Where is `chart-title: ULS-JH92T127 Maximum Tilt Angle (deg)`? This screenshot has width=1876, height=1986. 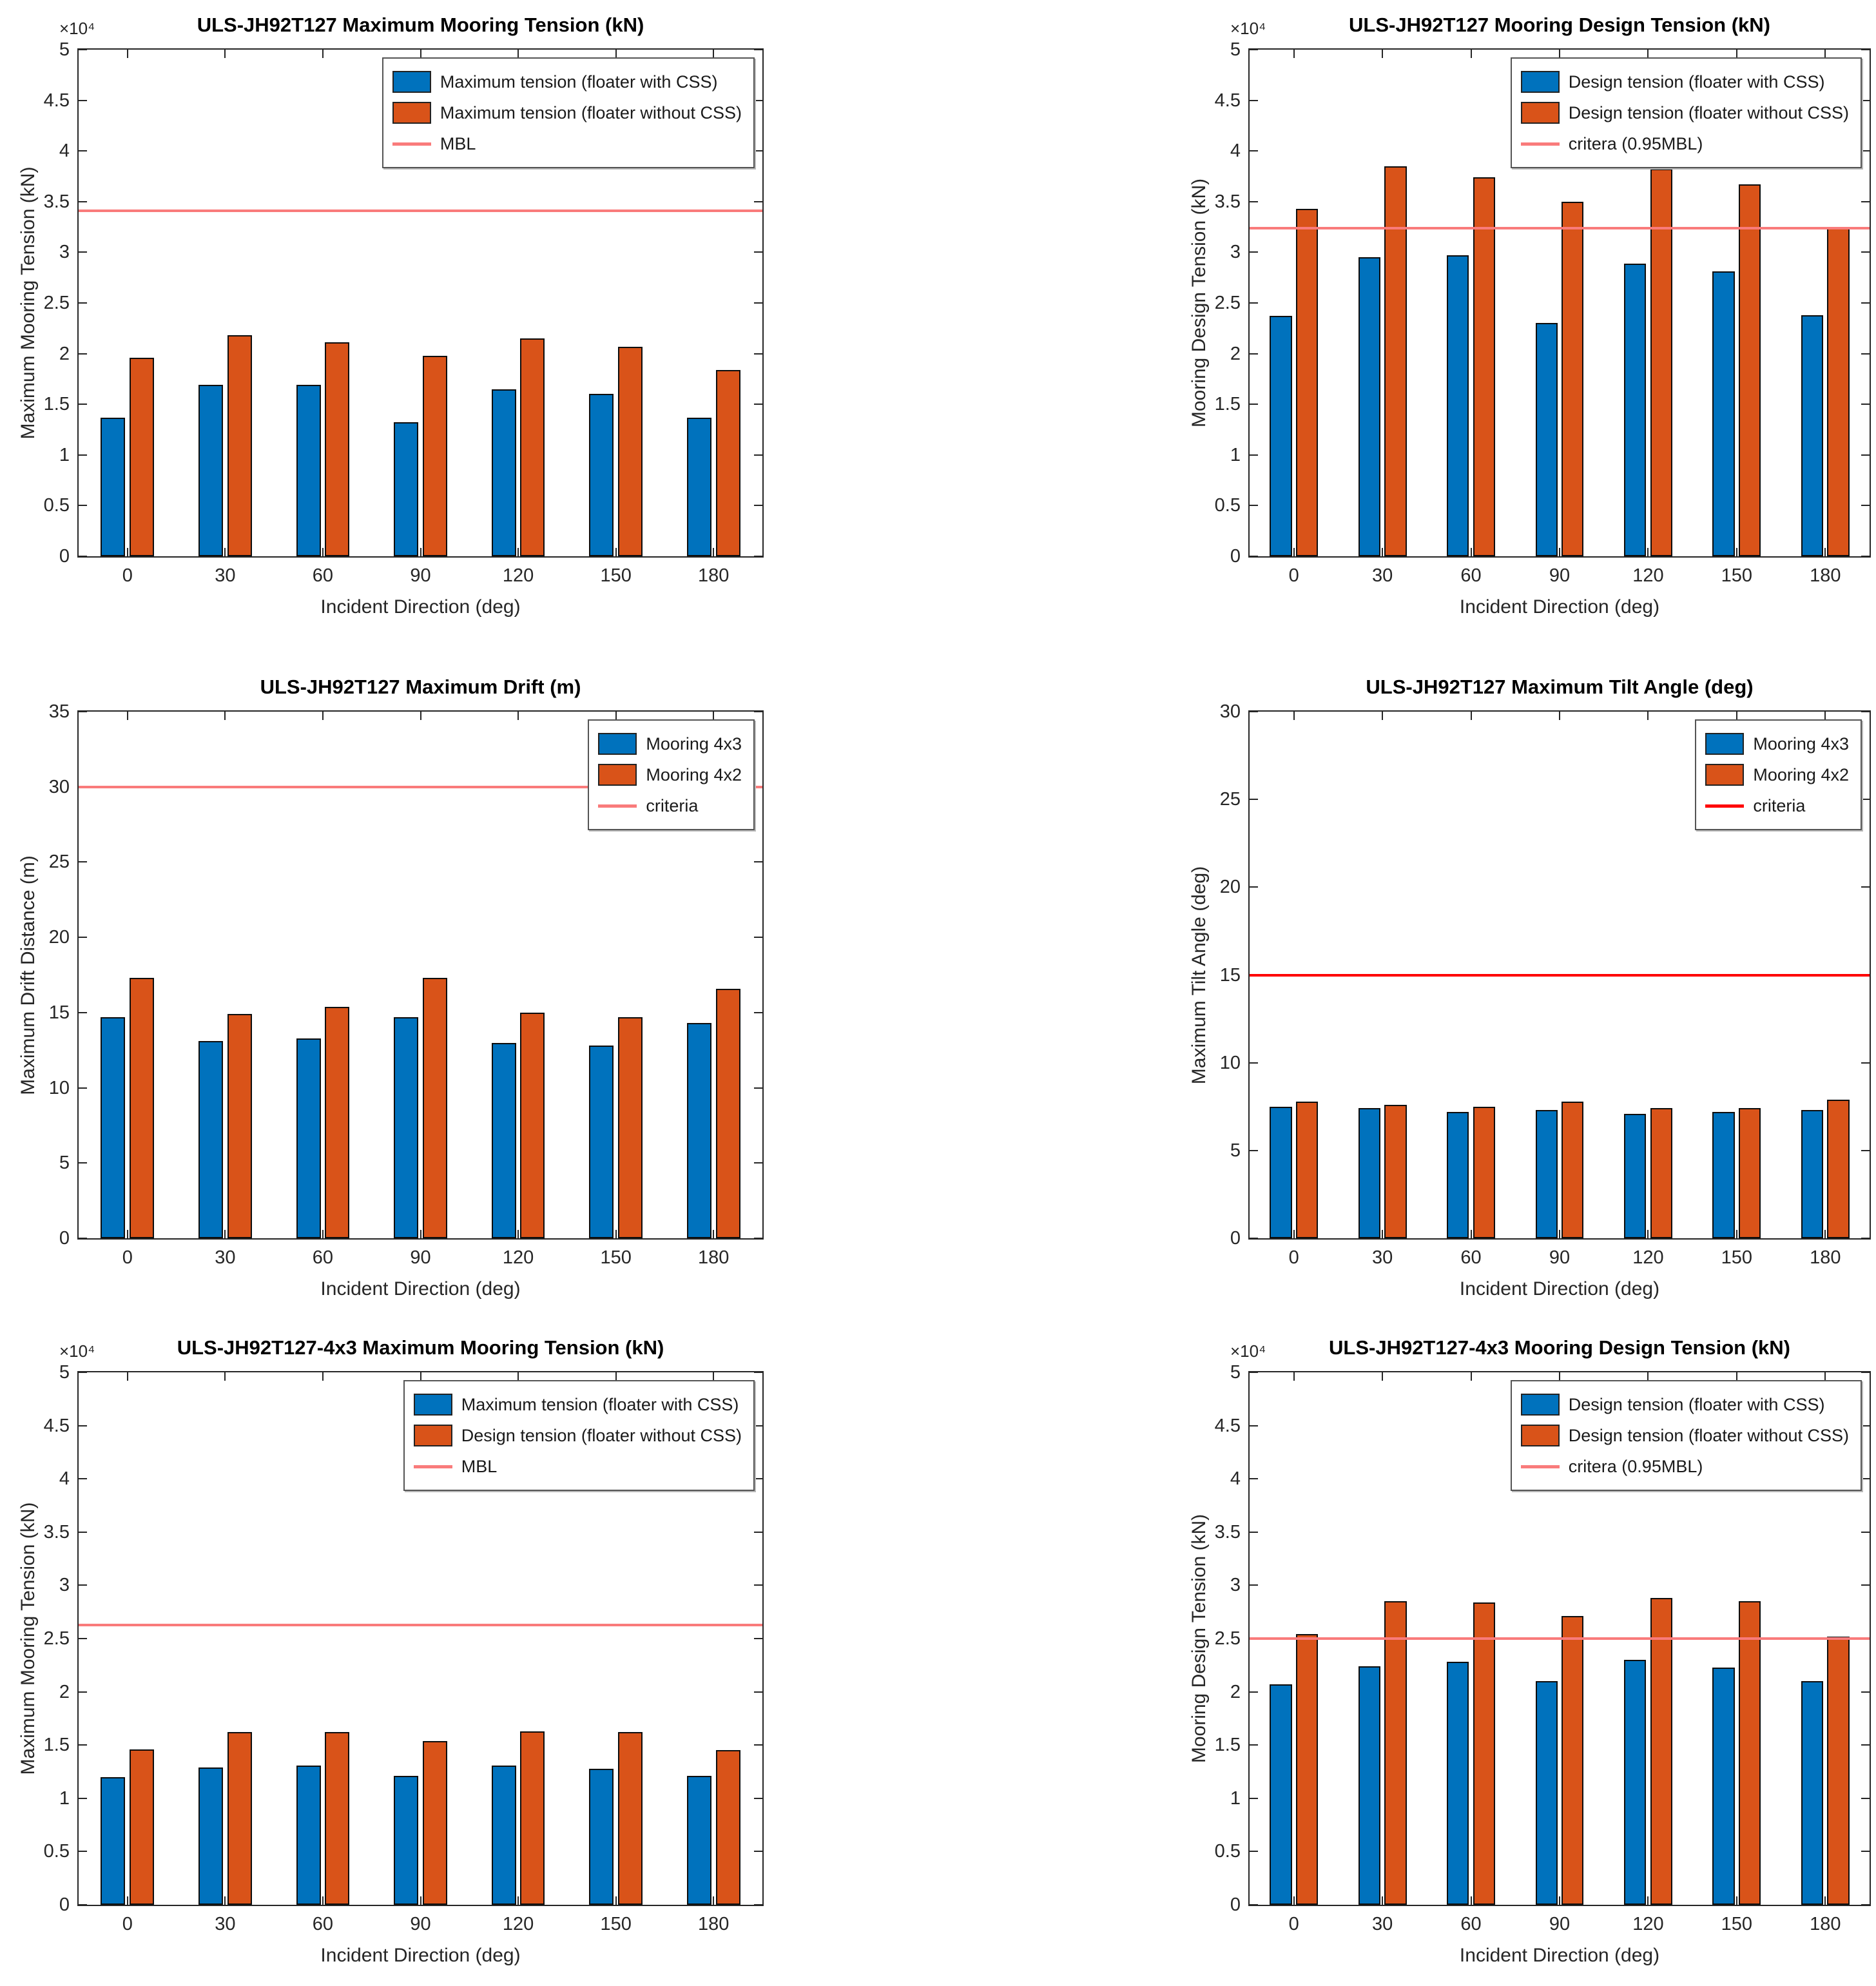 chart-title: ULS-JH92T127 Maximum Tilt Angle (deg) is located at coordinates (1560, 687).